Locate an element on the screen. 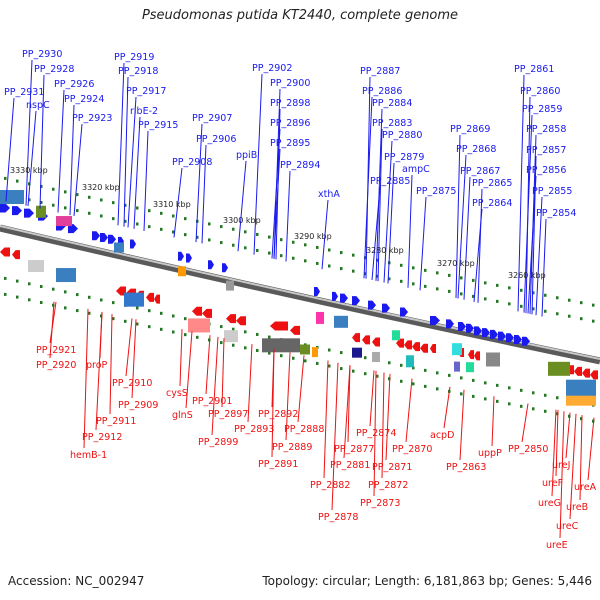 Image resolution: width=600 pixels, height=600 pixels. scale-label: 3330 kbp is located at coordinates (29, 170).